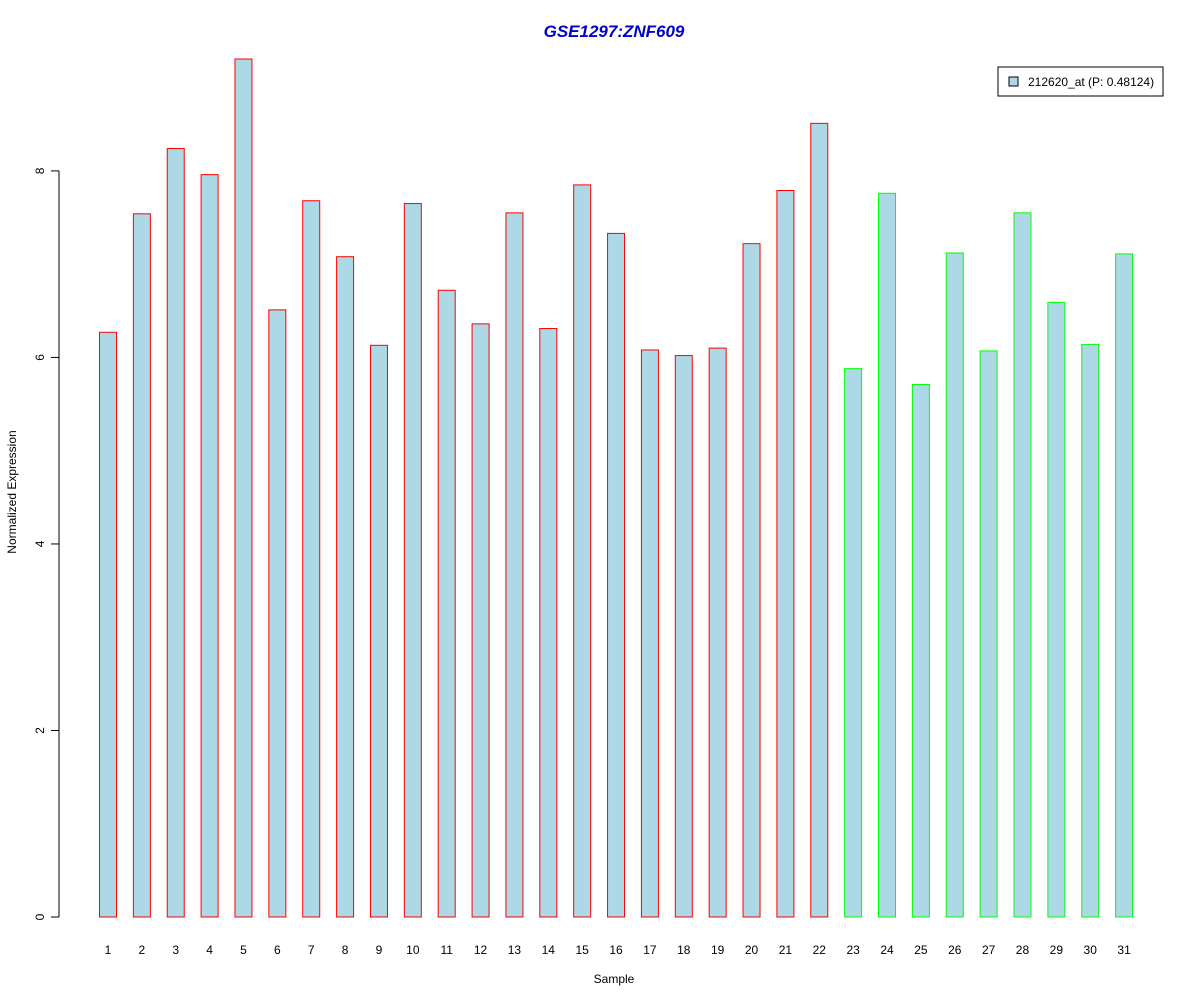  Describe the element at coordinates (175, 950) in the screenshot. I see `x-tick-label: 3` at that location.